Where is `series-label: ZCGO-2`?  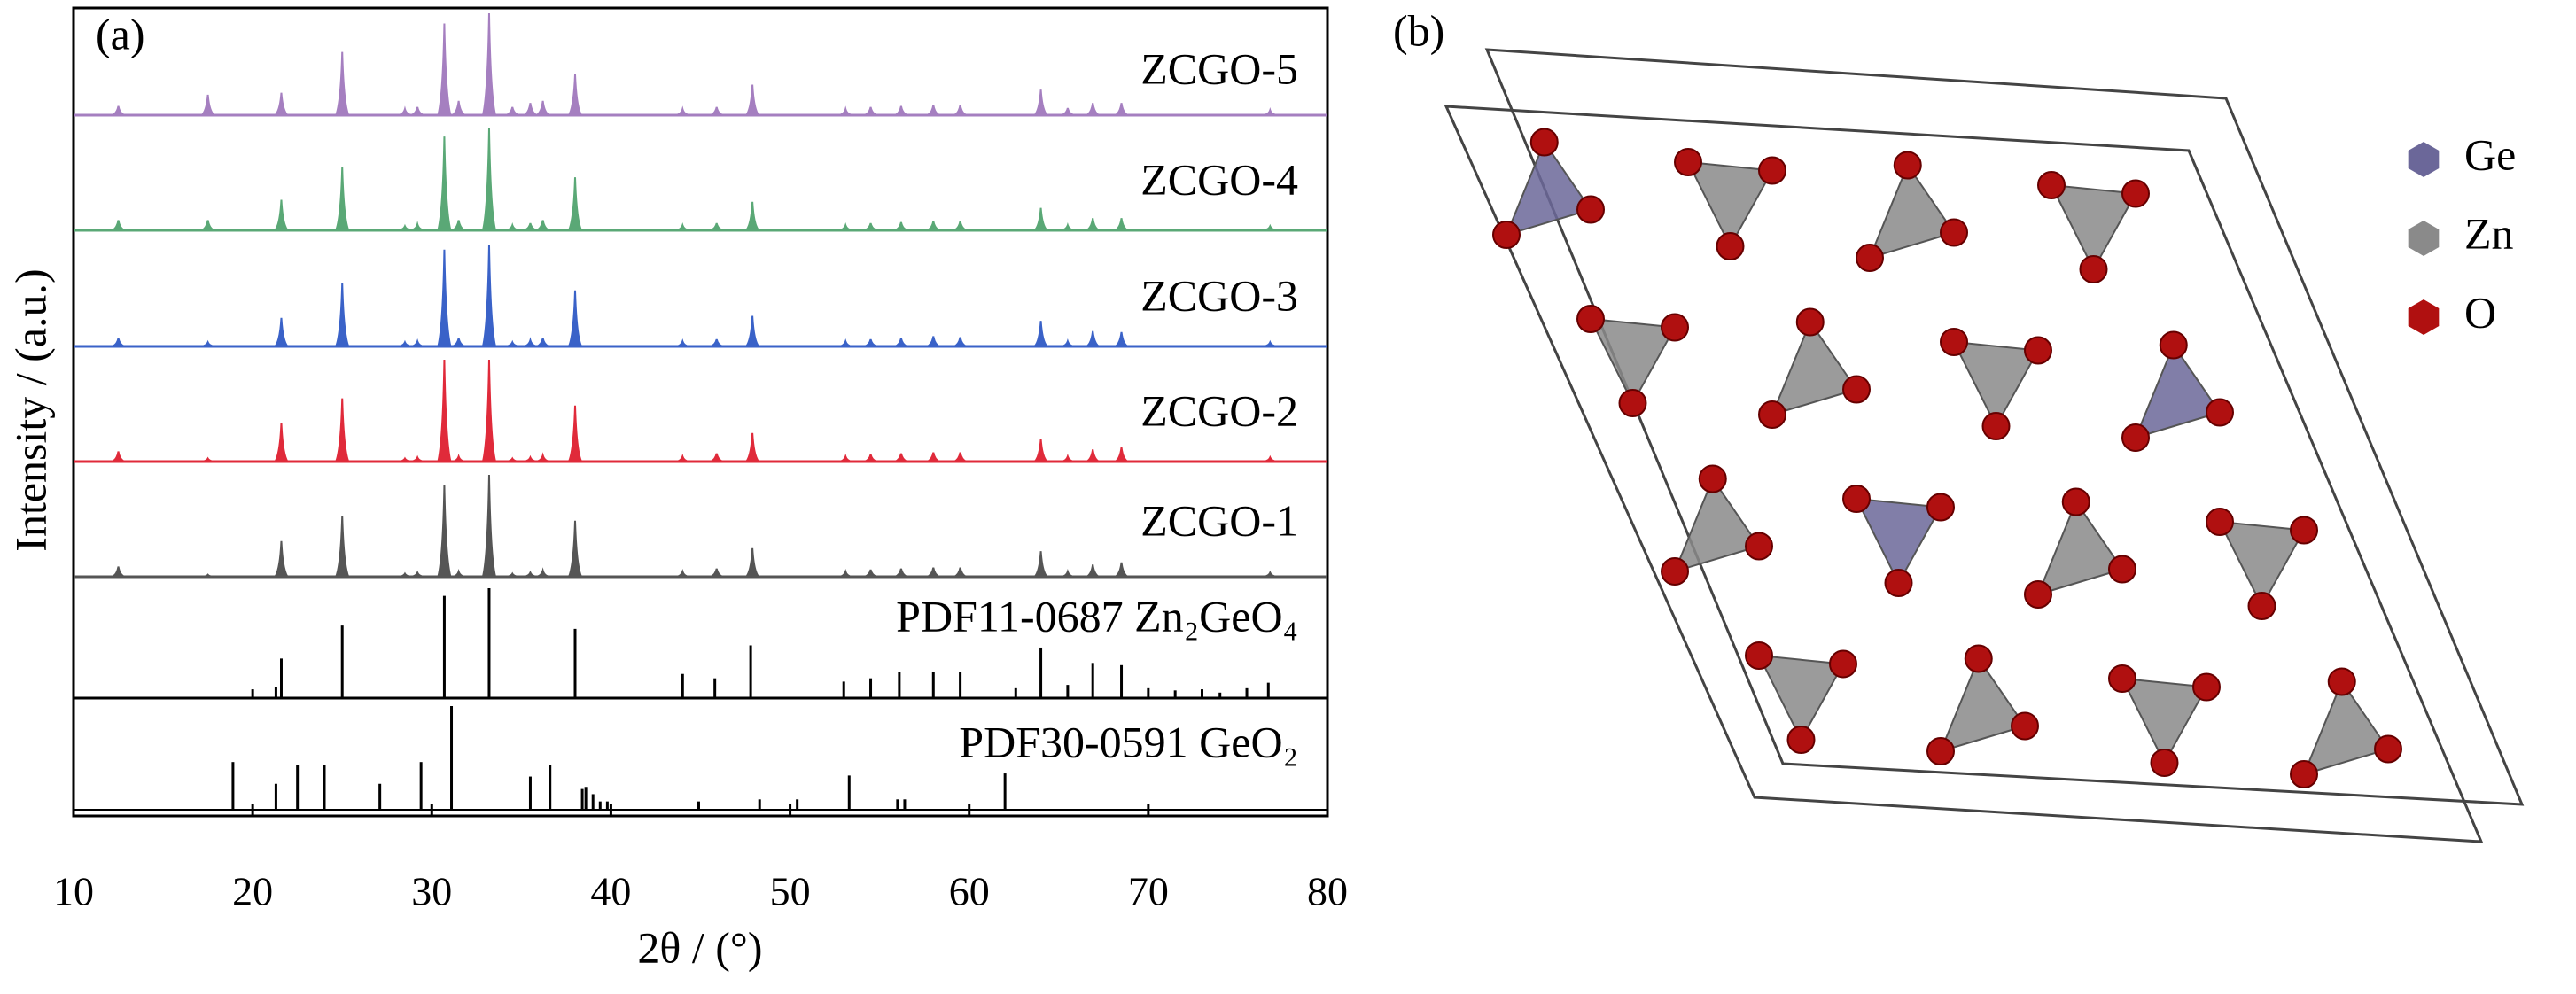
series-label: ZCGO-2 is located at coordinates (1219, 410).